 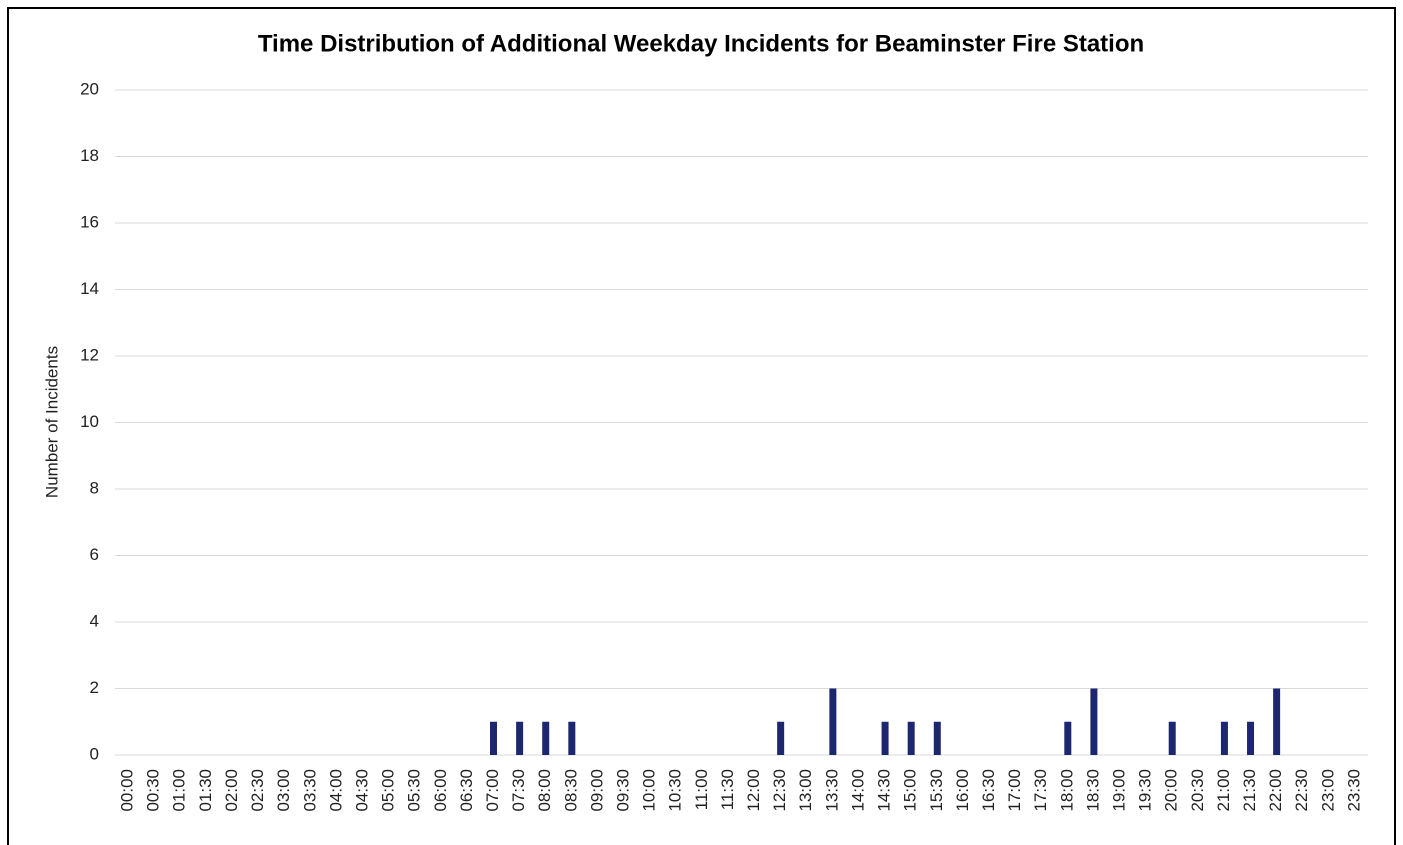 I want to click on x-tick-label: 12:00, so click(x=753, y=790).